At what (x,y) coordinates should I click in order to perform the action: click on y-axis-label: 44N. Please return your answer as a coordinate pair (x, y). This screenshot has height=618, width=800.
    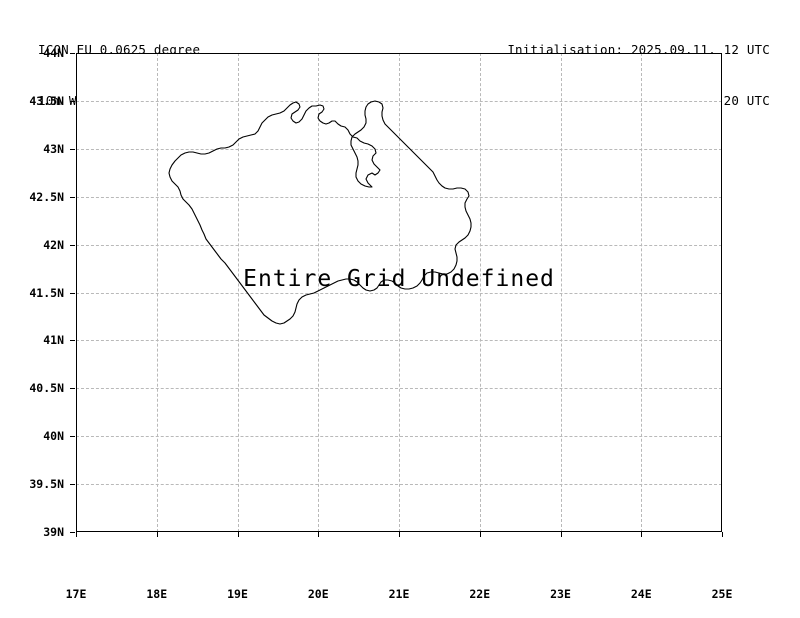
    Looking at the image, I should click on (53, 53).